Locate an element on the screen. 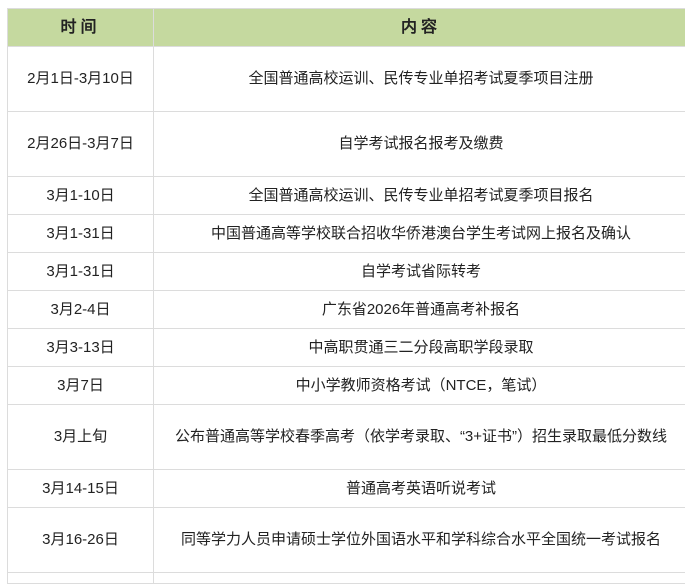  table-row: 3月上旬公布普通高等学校春季高考（依学考录取、“3+证书”）招生录取最低分数线 is located at coordinates (346, 437).